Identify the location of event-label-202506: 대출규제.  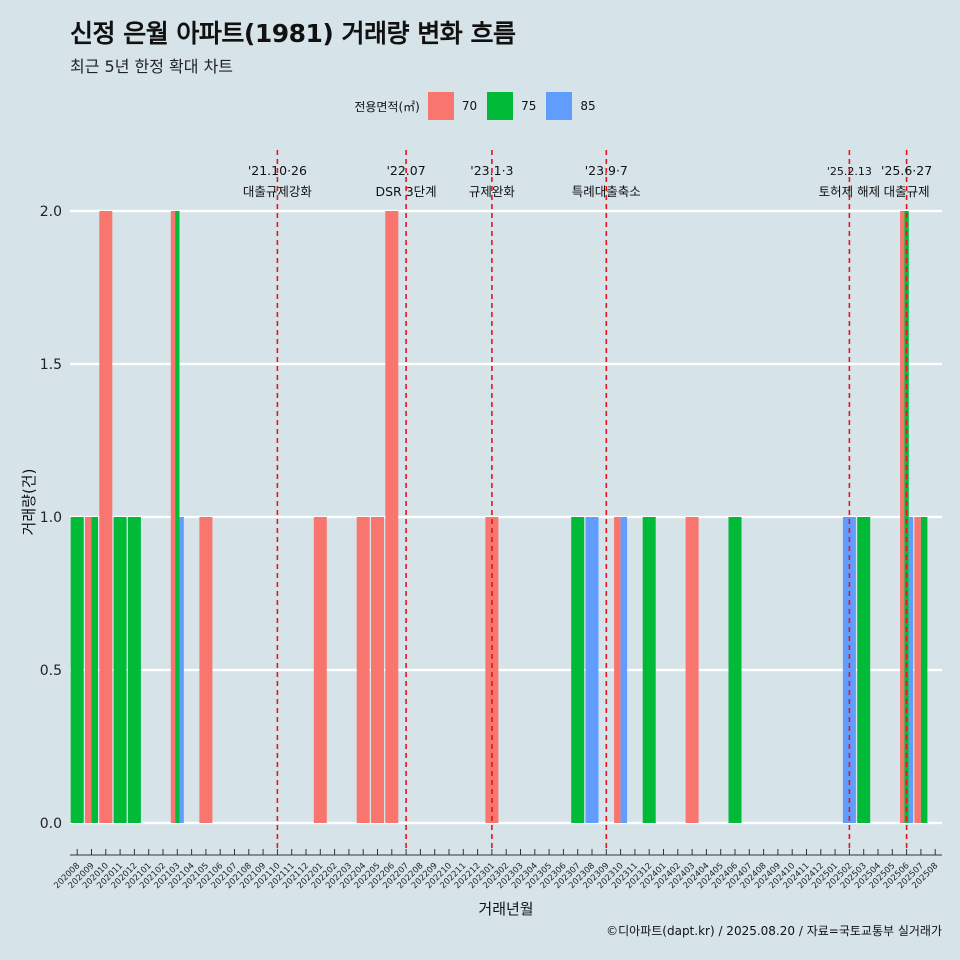
(907, 191).